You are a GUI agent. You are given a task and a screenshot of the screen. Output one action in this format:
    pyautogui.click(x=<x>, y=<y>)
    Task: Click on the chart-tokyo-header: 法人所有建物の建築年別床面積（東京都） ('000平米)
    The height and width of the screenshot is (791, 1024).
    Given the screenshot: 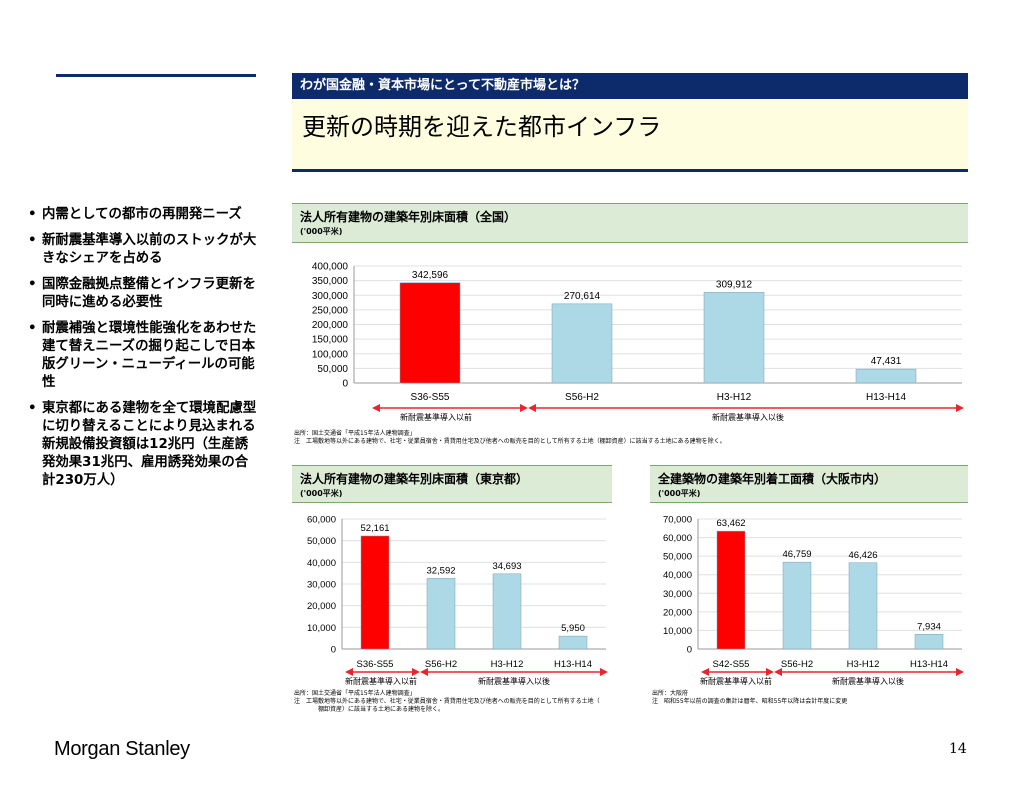 What is the action you would take?
    pyautogui.click(x=452, y=484)
    